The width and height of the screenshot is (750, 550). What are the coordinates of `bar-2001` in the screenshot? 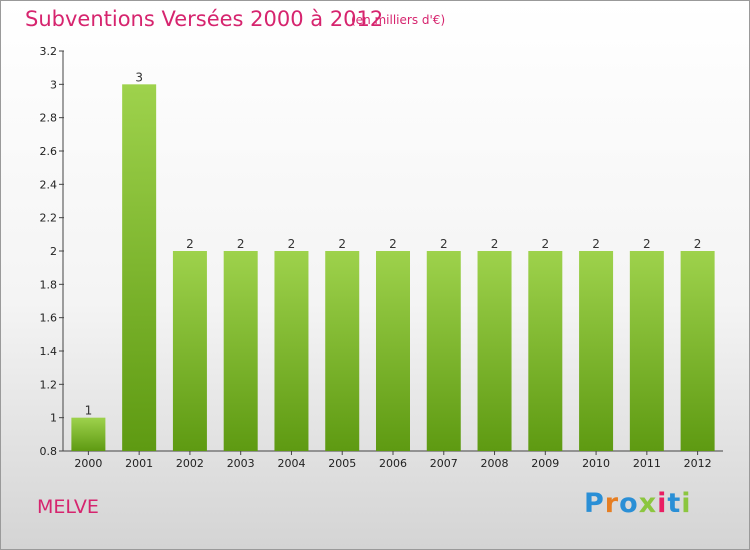 It's located at (139, 267).